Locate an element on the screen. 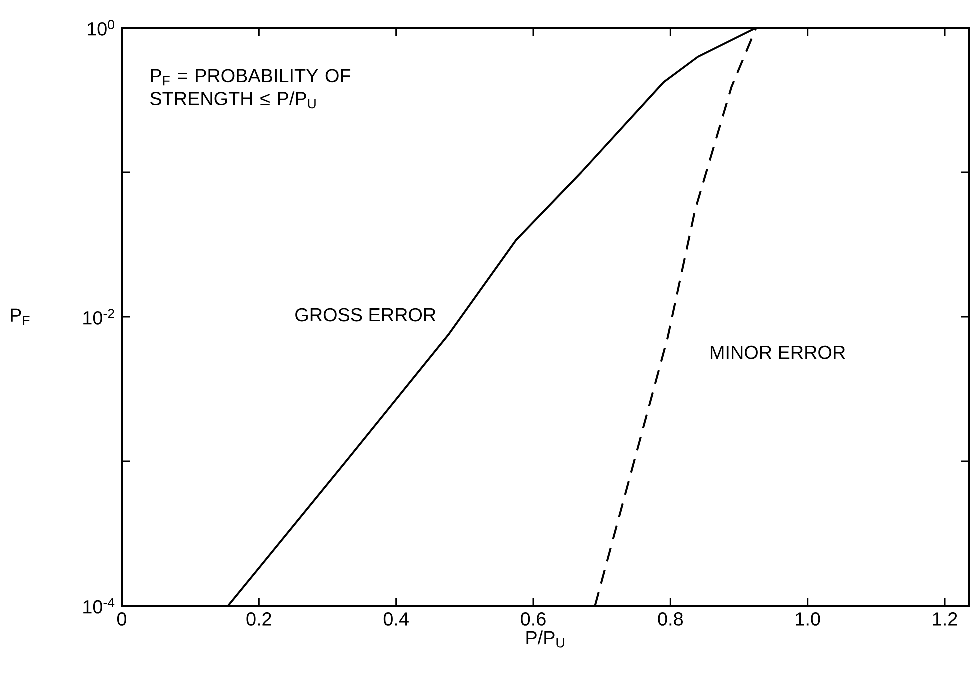  x-tick-label: 0.8 is located at coordinates (671, 619).